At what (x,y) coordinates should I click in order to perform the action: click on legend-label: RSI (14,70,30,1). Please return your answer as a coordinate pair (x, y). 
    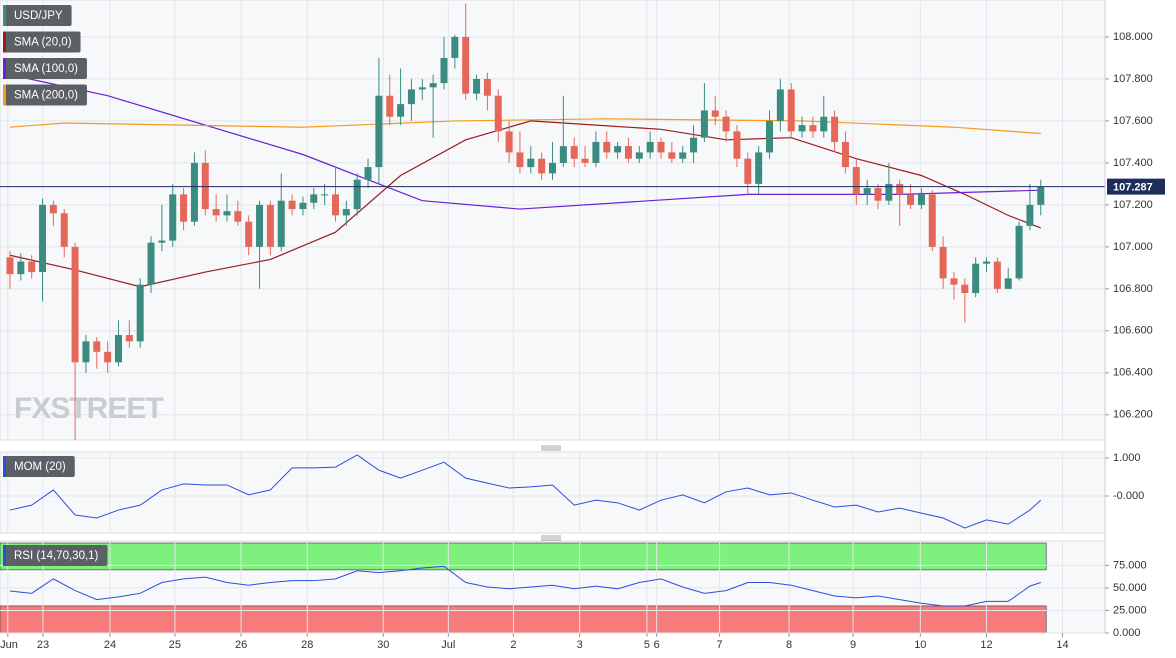
    Looking at the image, I should click on (56, 556).